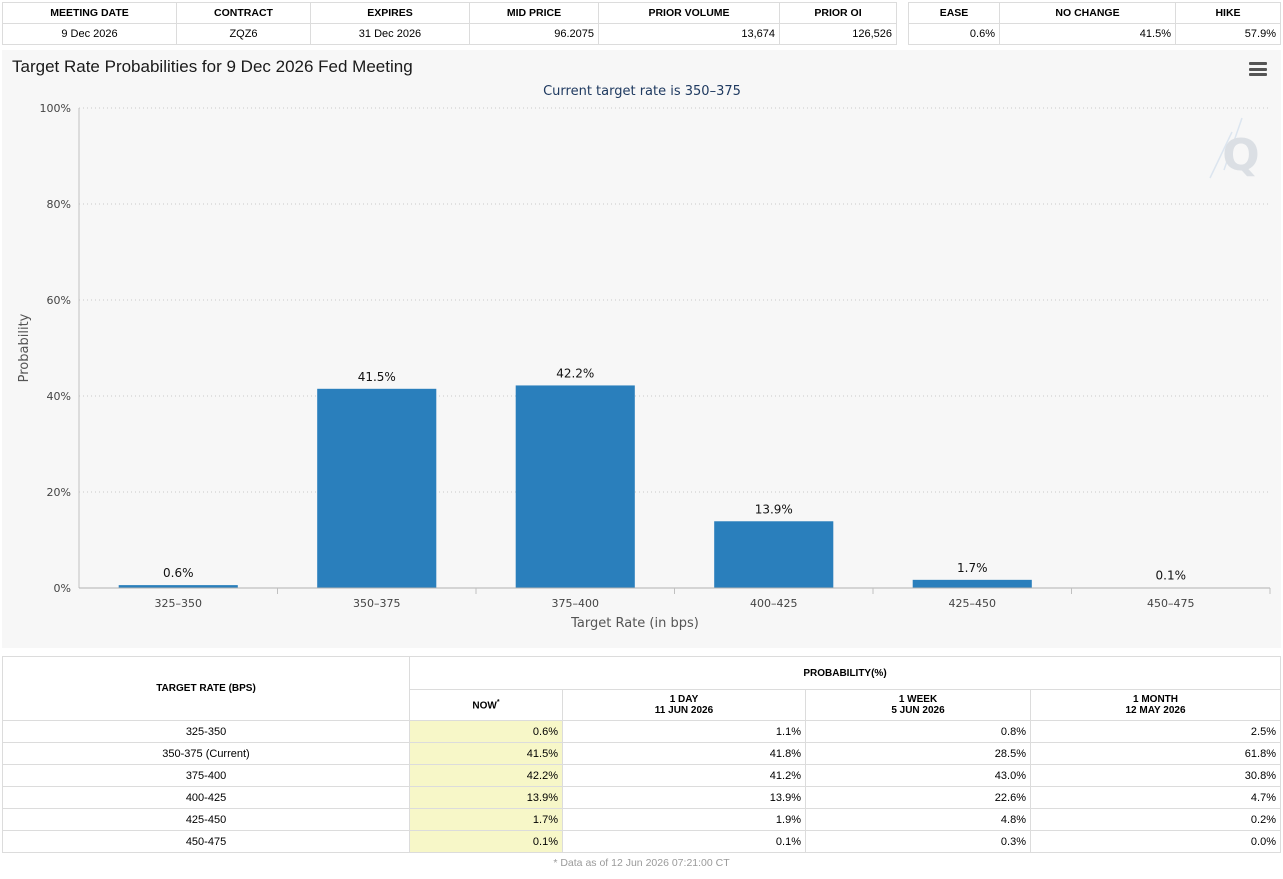  What do you see at coordinates (377, 603) in the screenshot?
I see `x-tick-label: 350–375` at bounding box center [377, 603].